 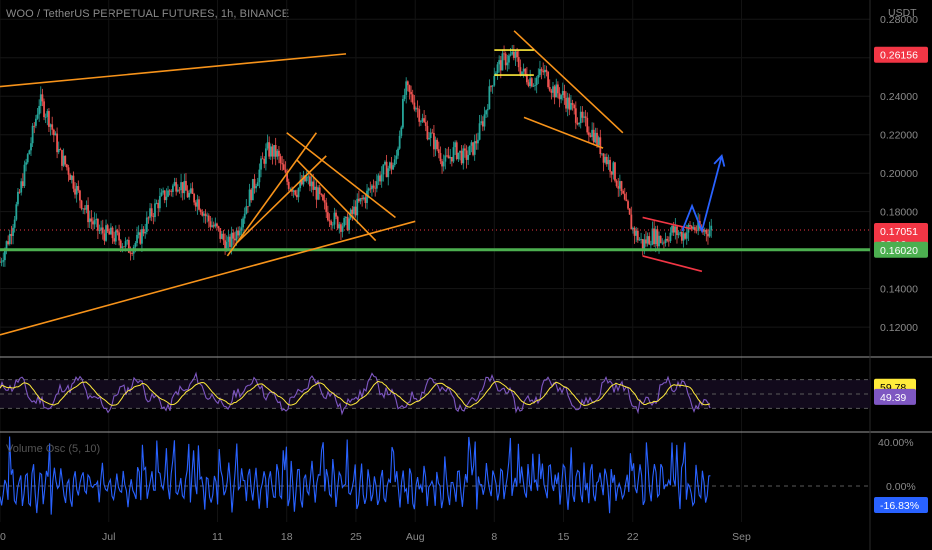 I want to click on time-tick-label: 8, so click(x=494, y=537).